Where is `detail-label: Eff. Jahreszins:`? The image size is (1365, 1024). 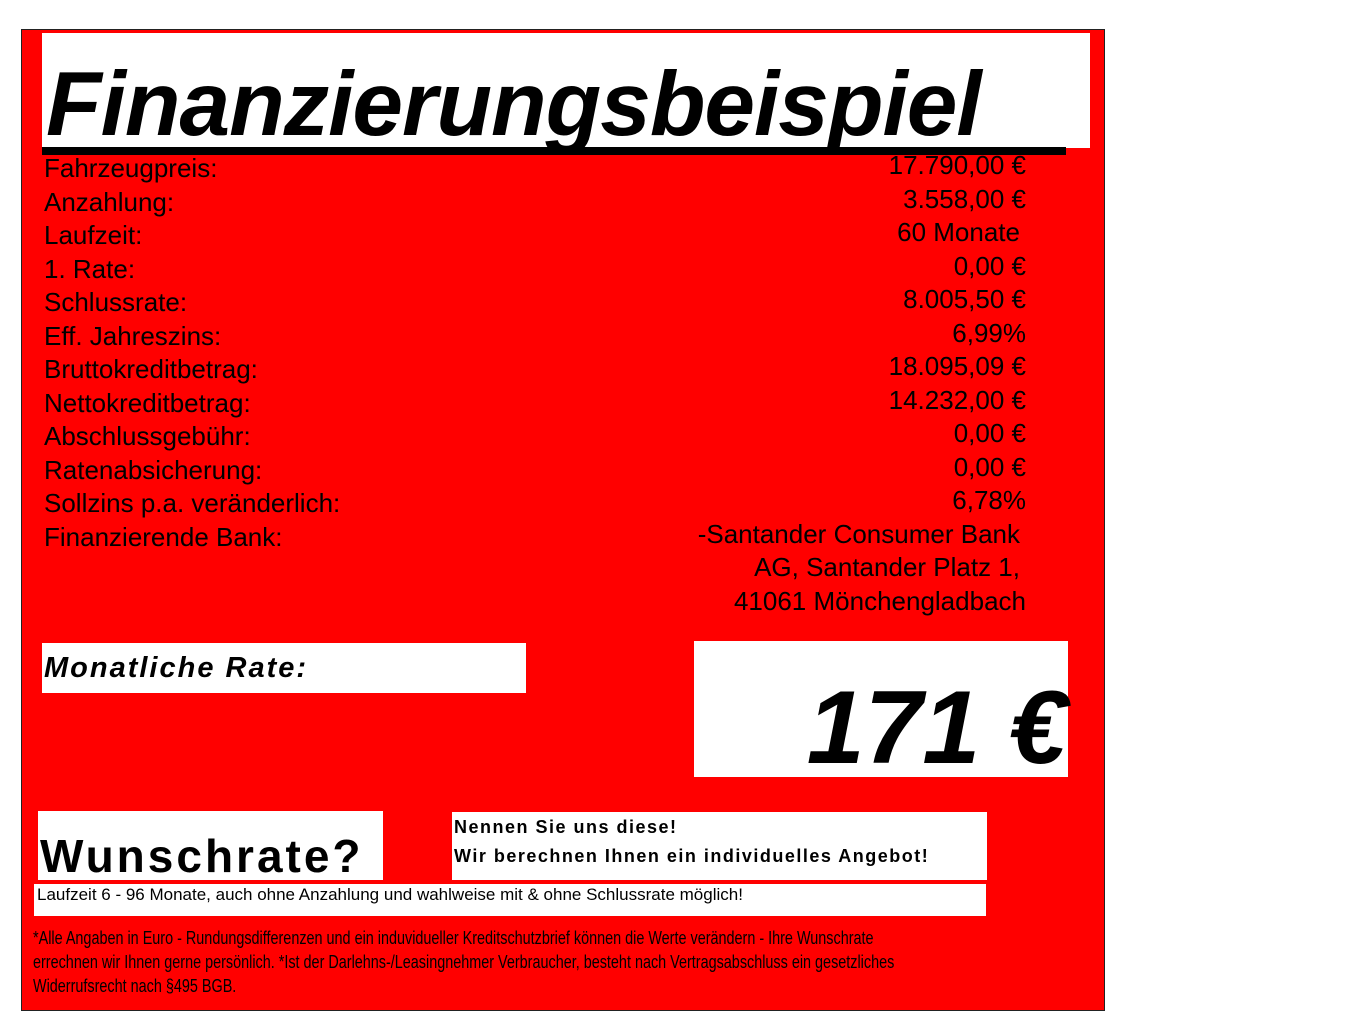
detail-label: Eff. Jahreszins: is located at coordinates (133, 335).